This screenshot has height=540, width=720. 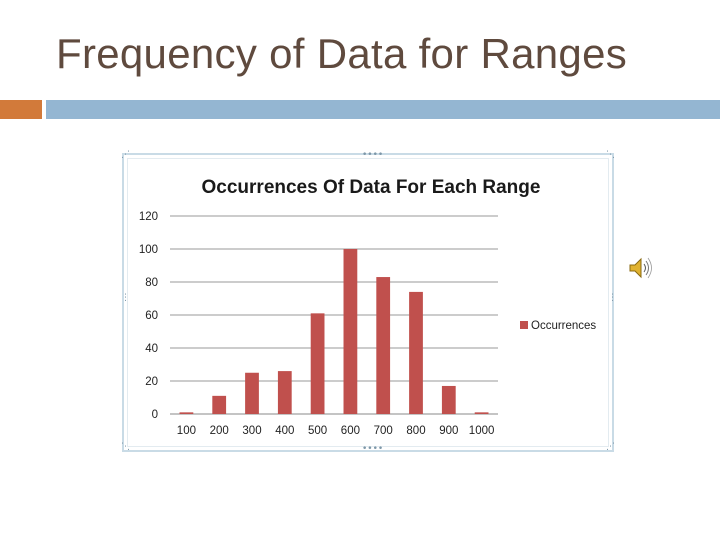 What do you see at coordinates (373, 449) in the screenshot?
I see `resize-handle-bottom: ••••` at bounding box center [373, 449].